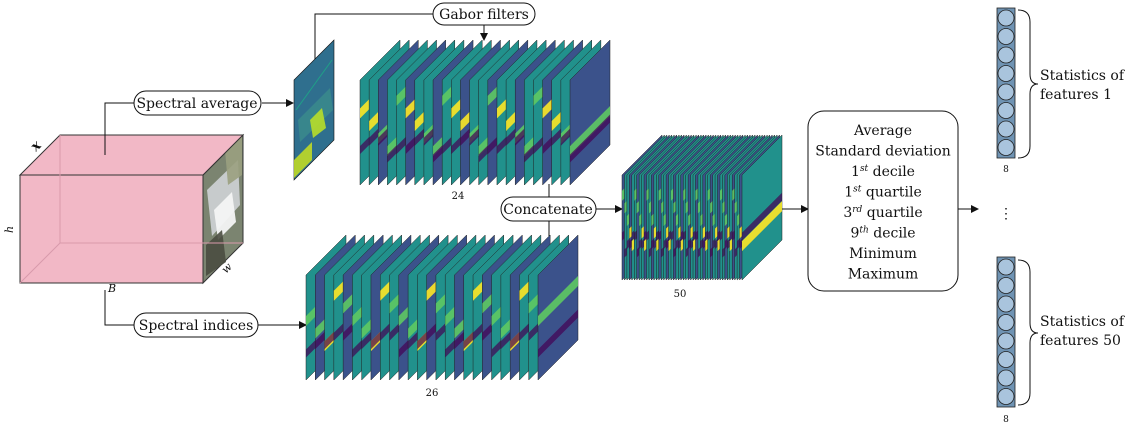 The width and height of the screenshot is (1125, 427). Describe the element at coordinates (1006, 170) in the screenshot. I see `top-vector-size: 8` at that location.